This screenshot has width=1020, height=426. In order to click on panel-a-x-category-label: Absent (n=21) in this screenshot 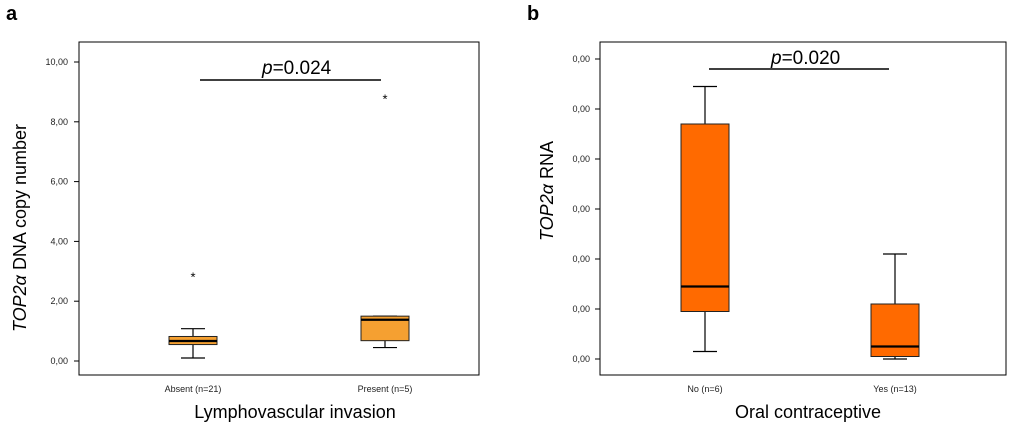, I will do `click(193, 389)`.